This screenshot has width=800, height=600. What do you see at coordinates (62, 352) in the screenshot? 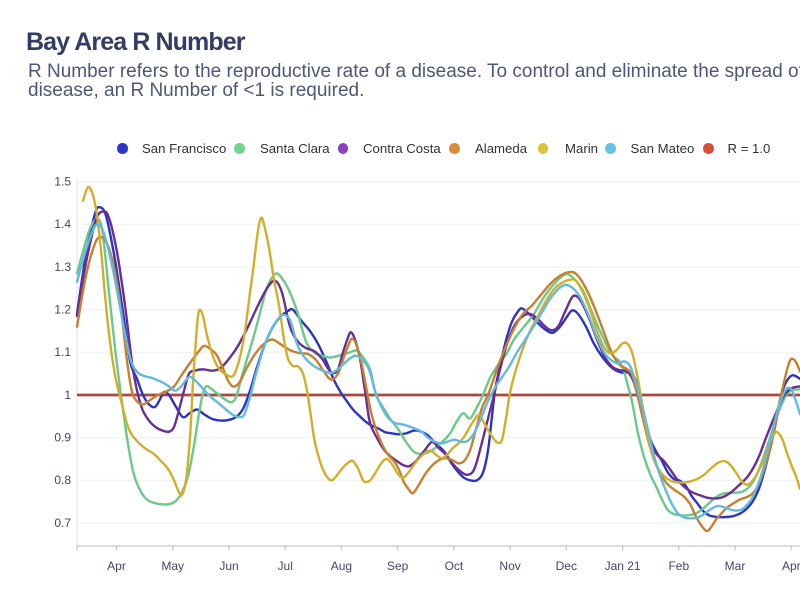
I see `svg-text: 1.1` at bounding box center [62, 352].